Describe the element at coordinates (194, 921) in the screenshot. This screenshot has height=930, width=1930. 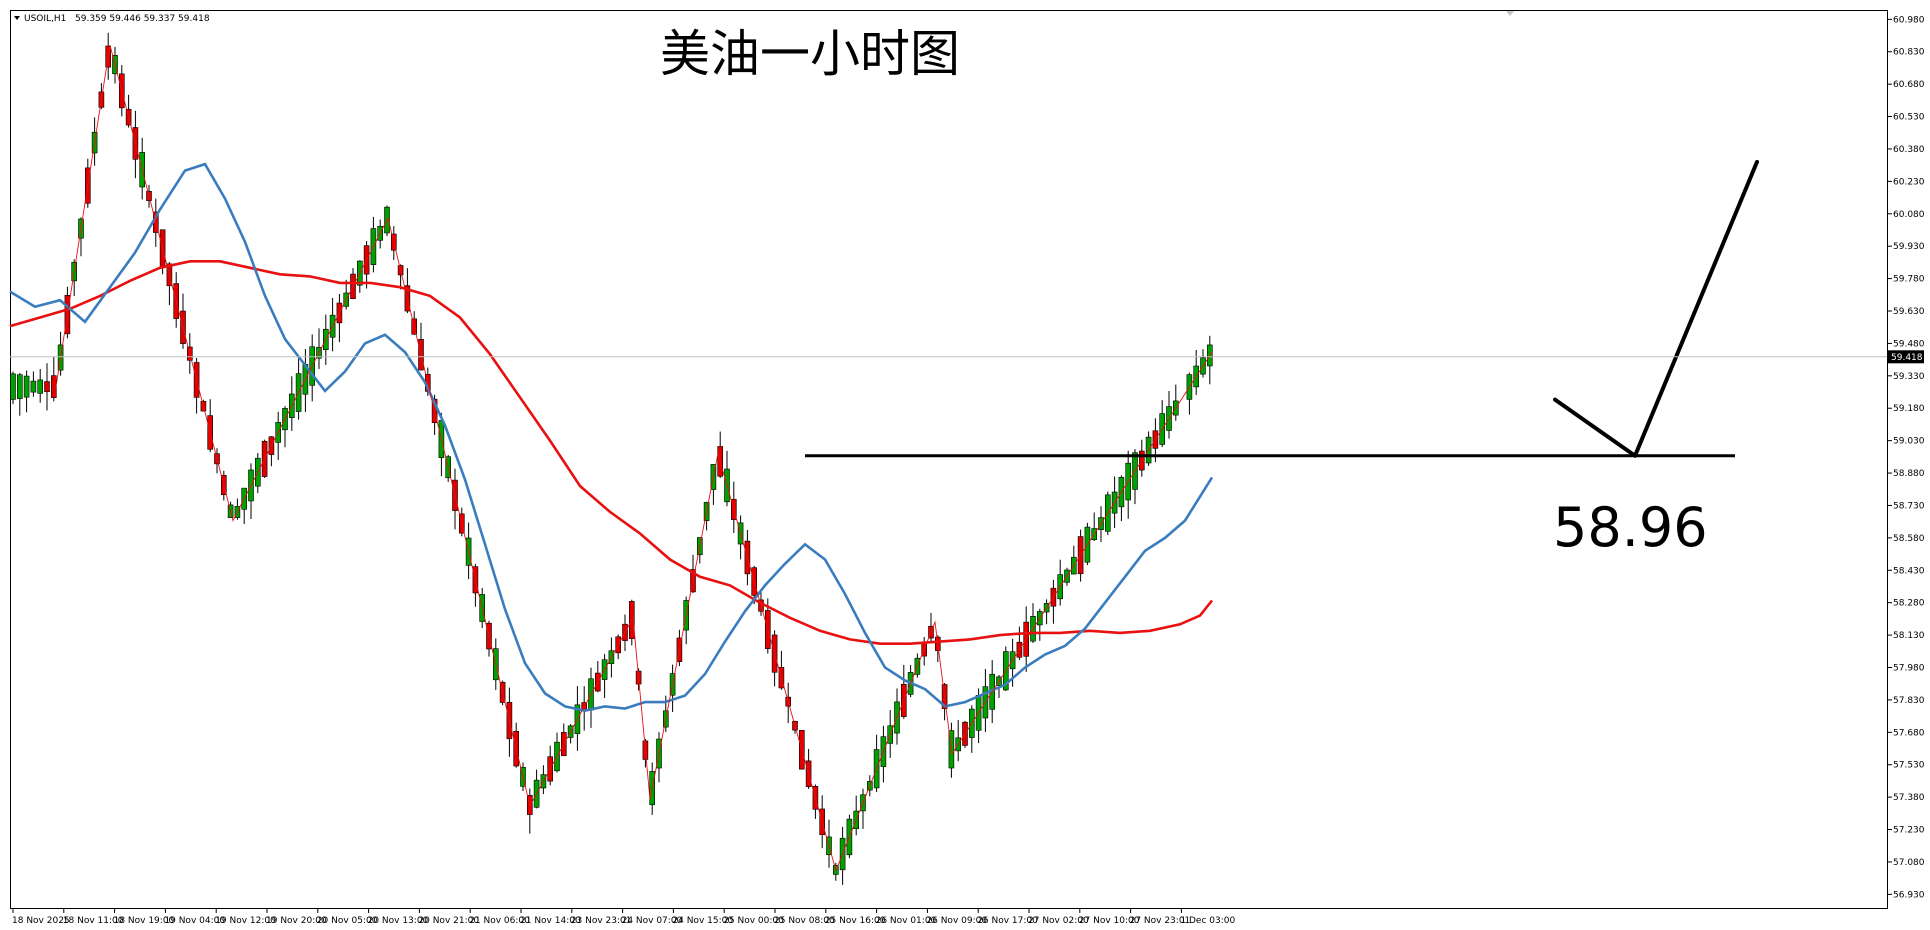
I see `x-tick-label: 19 Nov 04:00` at that location.